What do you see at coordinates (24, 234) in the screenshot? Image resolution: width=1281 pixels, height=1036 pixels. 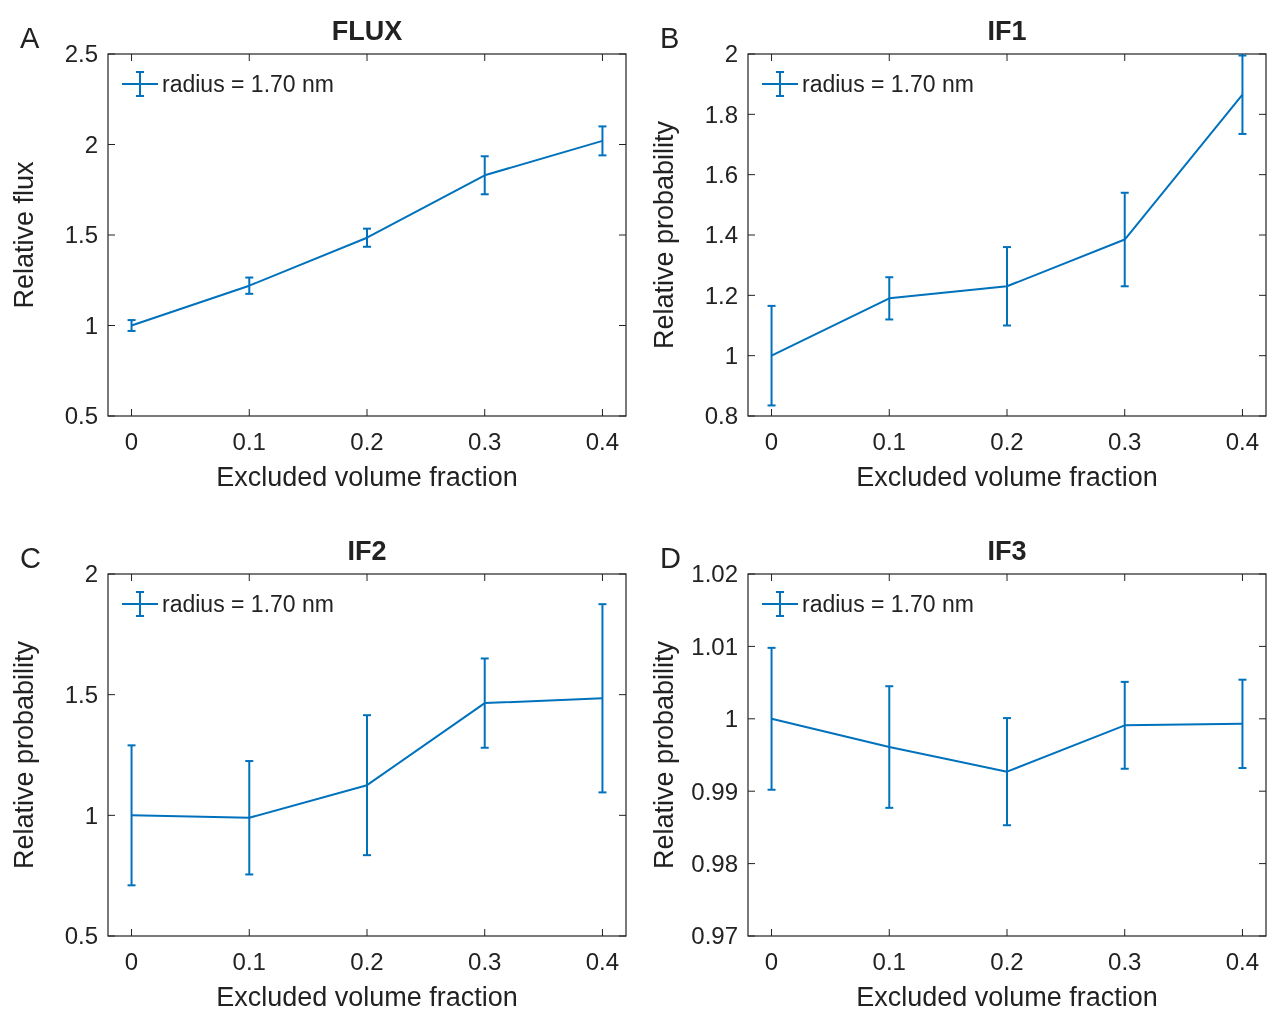 I see `y-axis-title: Relative flux` at bounding box center [24, 234].